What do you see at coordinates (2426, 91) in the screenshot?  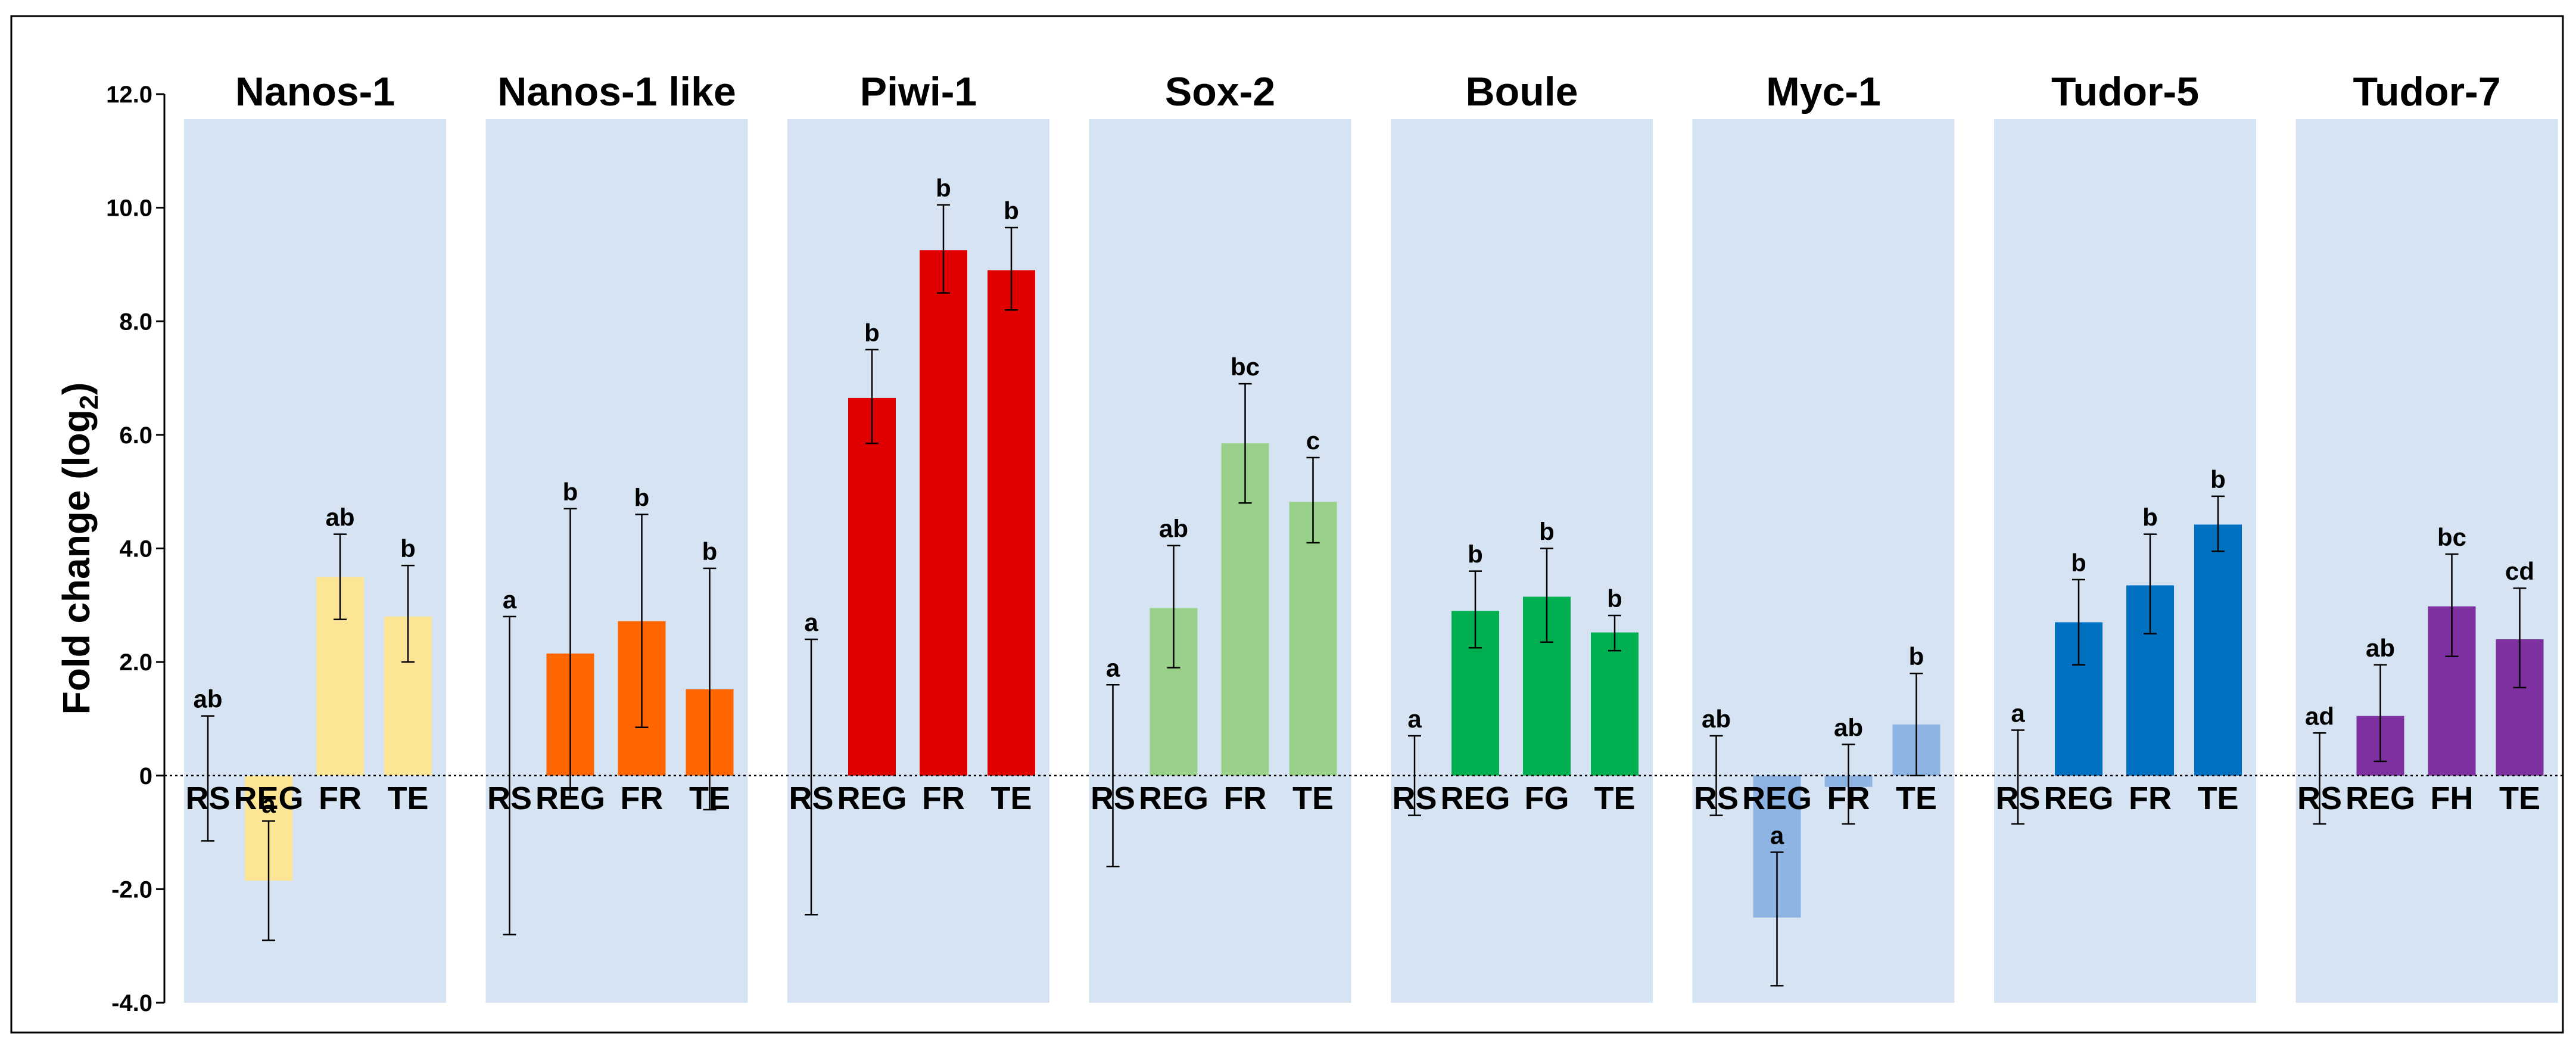 I see `gene-title: Tudor-7` at bounding box center [2426, 91].